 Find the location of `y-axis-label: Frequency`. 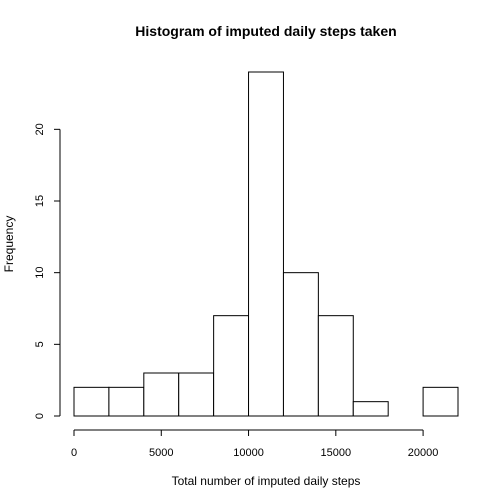

y-axis-label: Frequency is located at coordinates (9, 244).